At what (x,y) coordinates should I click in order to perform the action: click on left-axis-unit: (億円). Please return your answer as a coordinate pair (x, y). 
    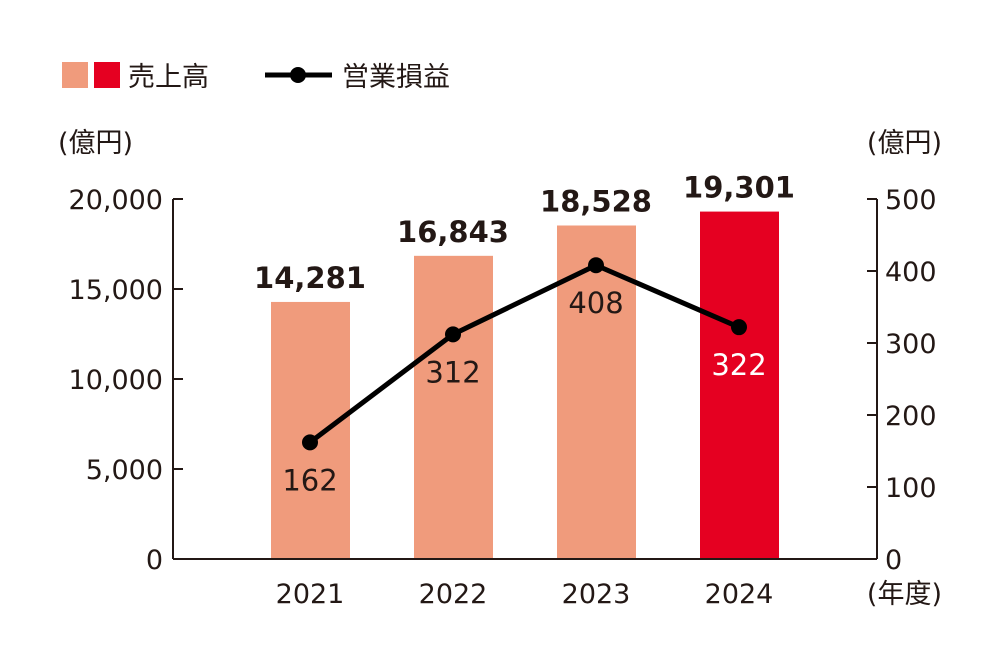
    Looking at the image, I should click on (95, 143).